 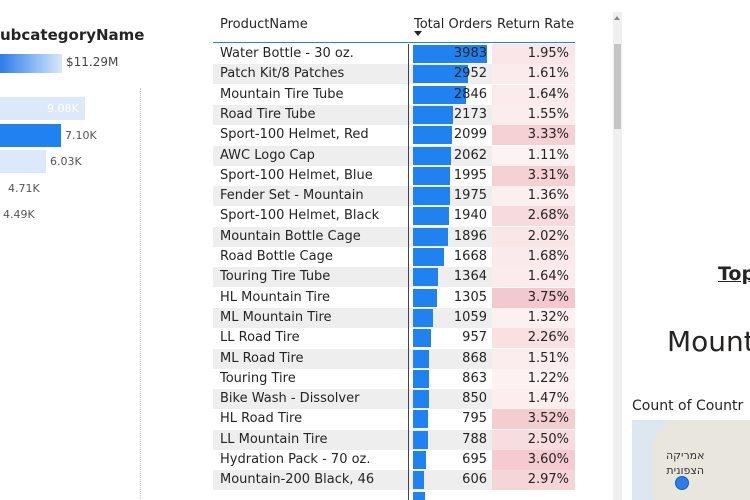 I want to click on table-row: Mountain Bottle Cage 1896 2.02%, so click(x=394, y=236).